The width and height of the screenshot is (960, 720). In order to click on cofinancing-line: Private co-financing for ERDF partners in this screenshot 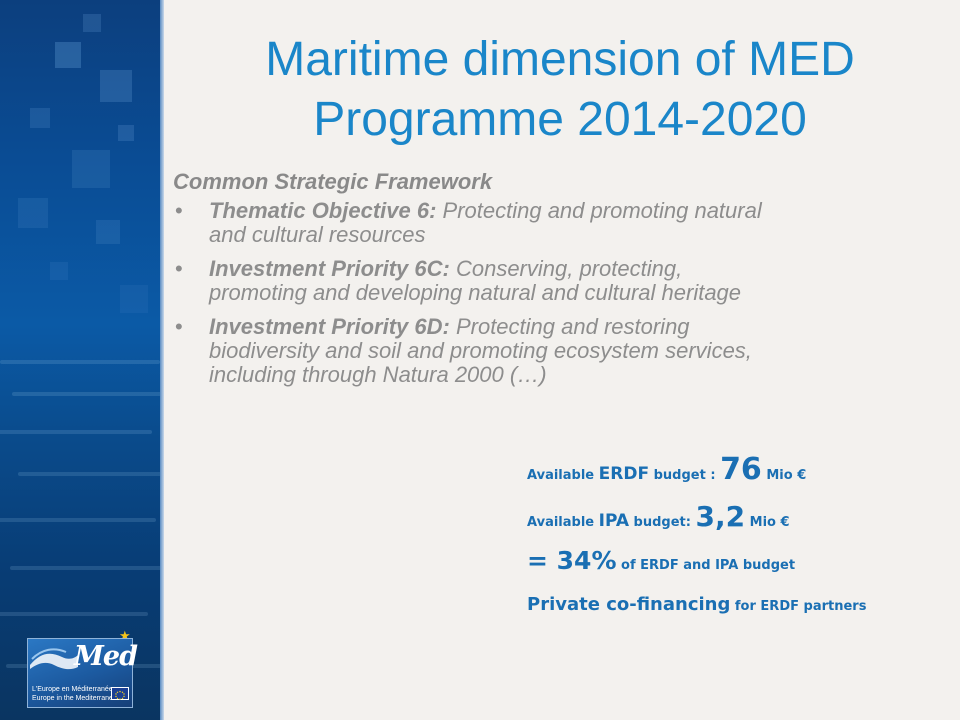, I will do `click(696, 604)`.